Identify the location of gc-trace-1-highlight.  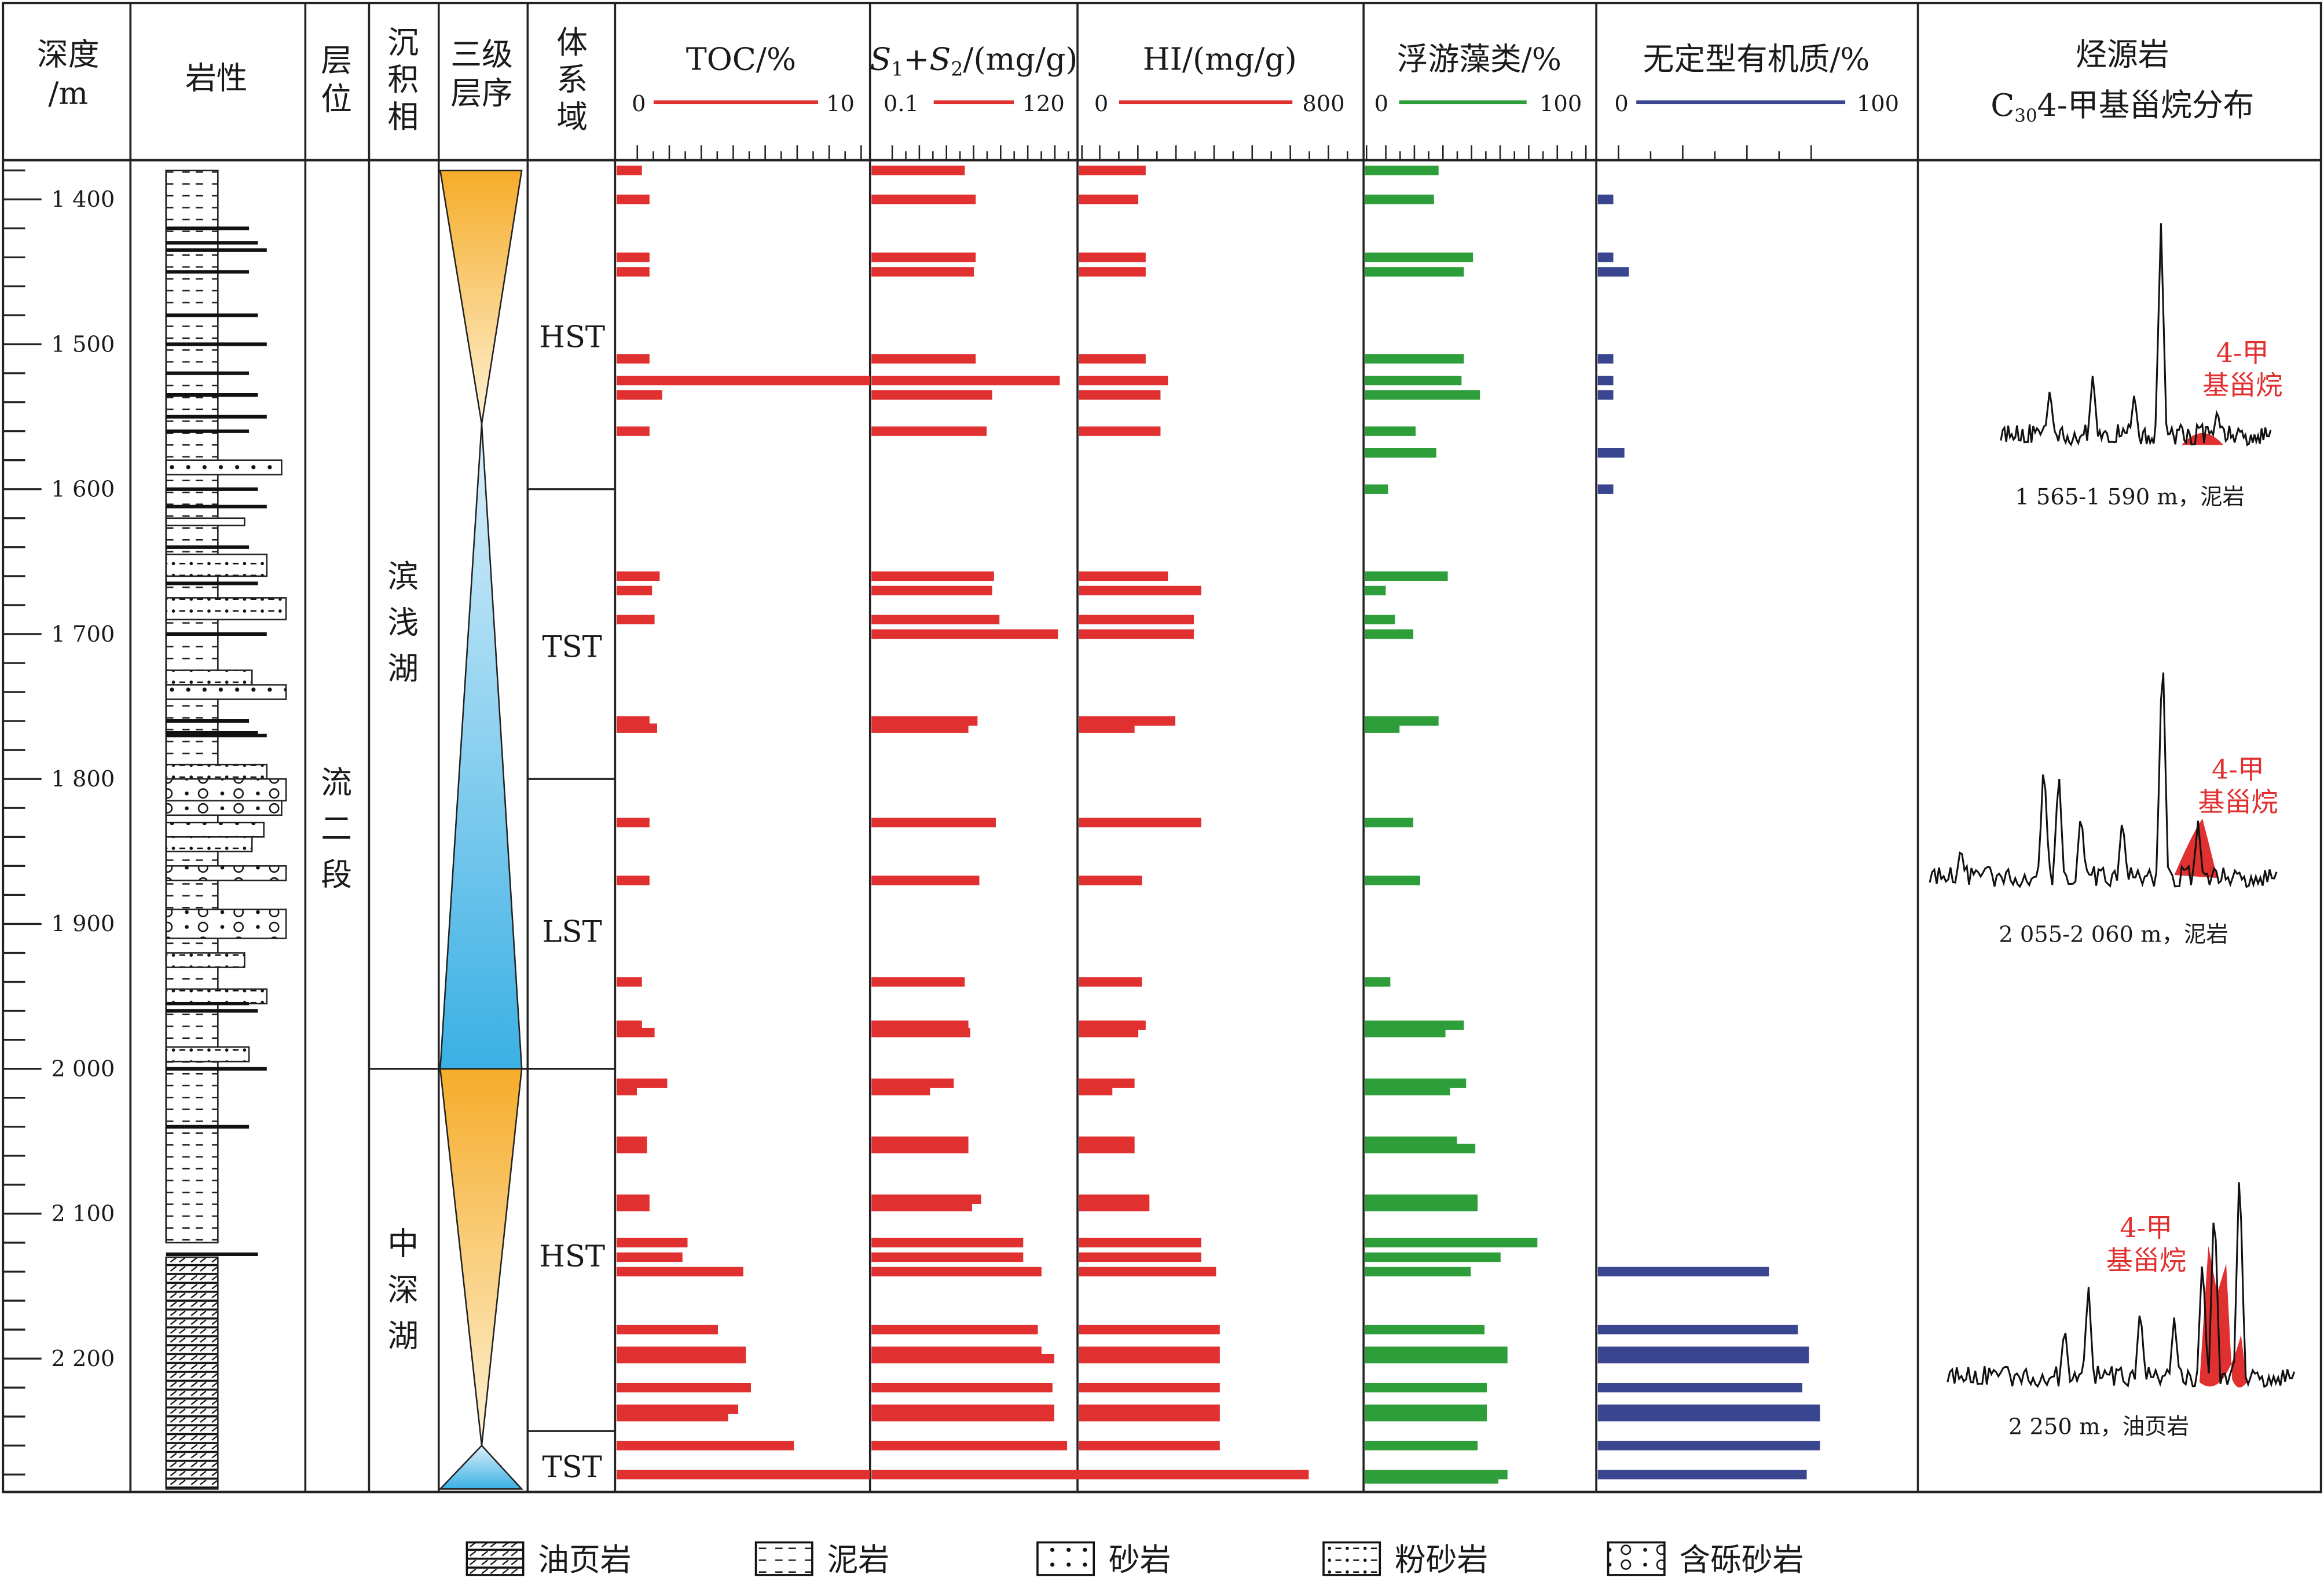
(2203, 439).